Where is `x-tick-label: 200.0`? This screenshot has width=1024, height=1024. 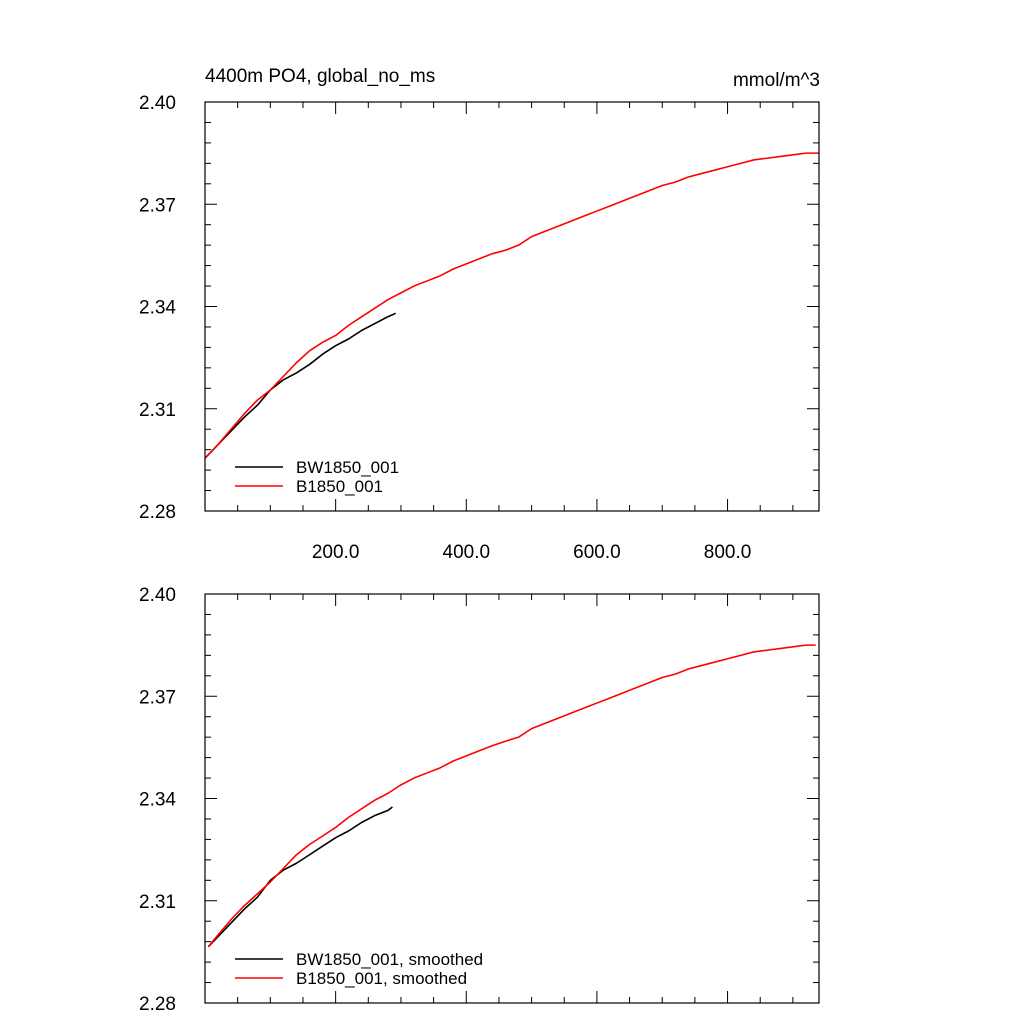
x-tick-label: 200.0 is located at coordinates (336, 552).